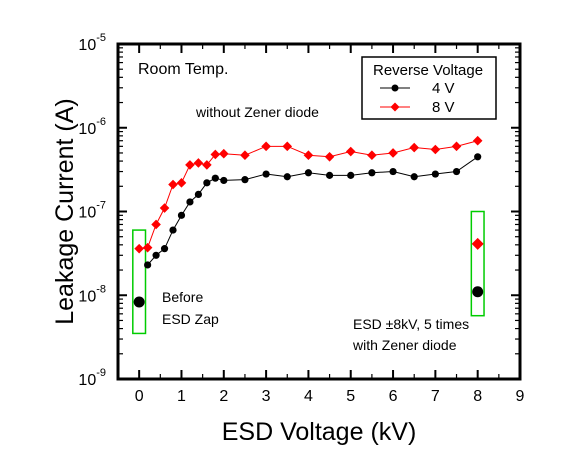 This screenshot has height=459, width=565. What do you see at coordinates (181, 396) in the screenshot?
I see `x-tick-label: 1` at bounding box center [181, 396].